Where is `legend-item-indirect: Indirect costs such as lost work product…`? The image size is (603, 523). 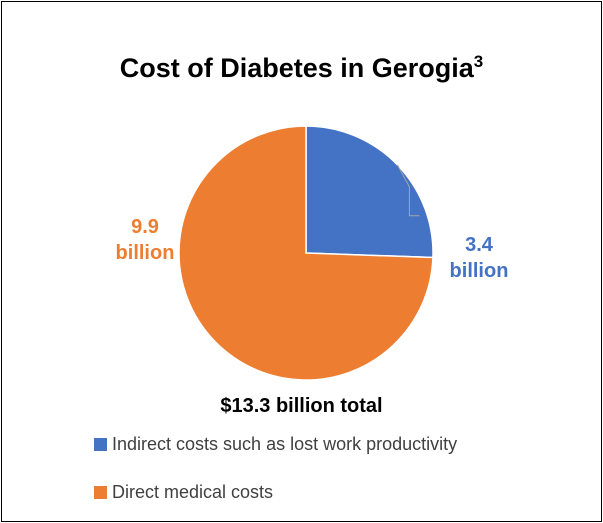
legend-item-indirect: Indirect costs such as lost work product… is located at coordinates (275, 444).